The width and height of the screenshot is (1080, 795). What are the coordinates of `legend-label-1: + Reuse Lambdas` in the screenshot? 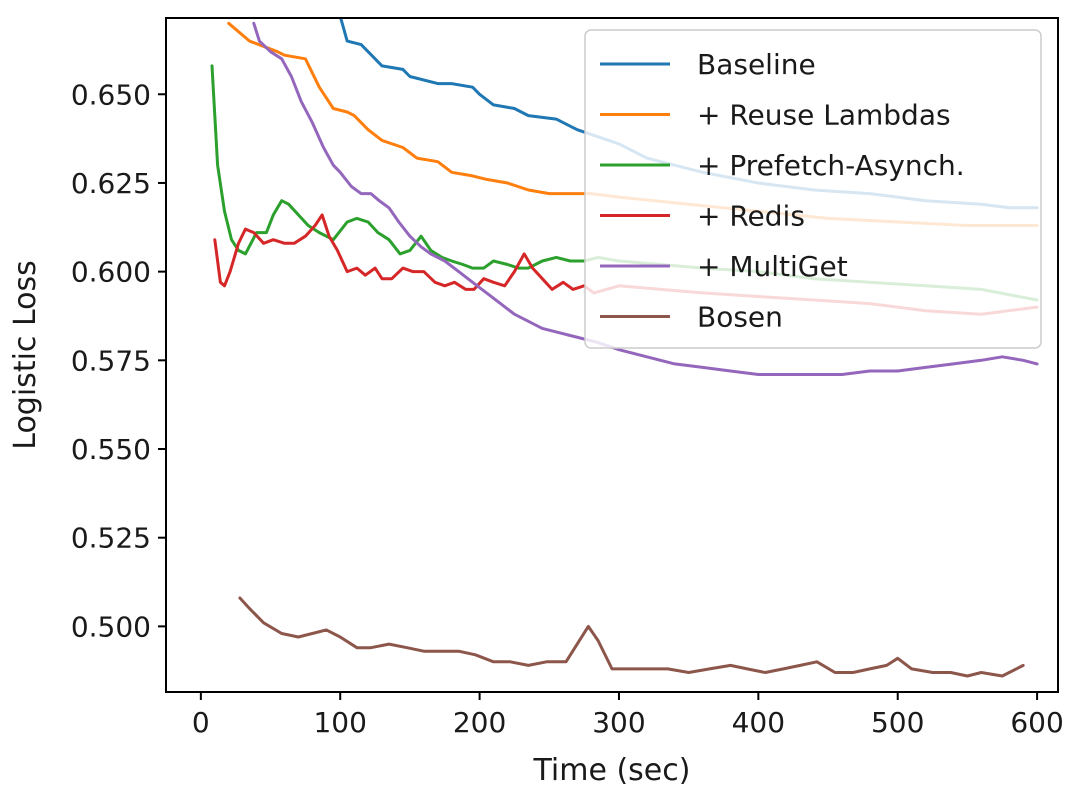 It's located at (824, 115).